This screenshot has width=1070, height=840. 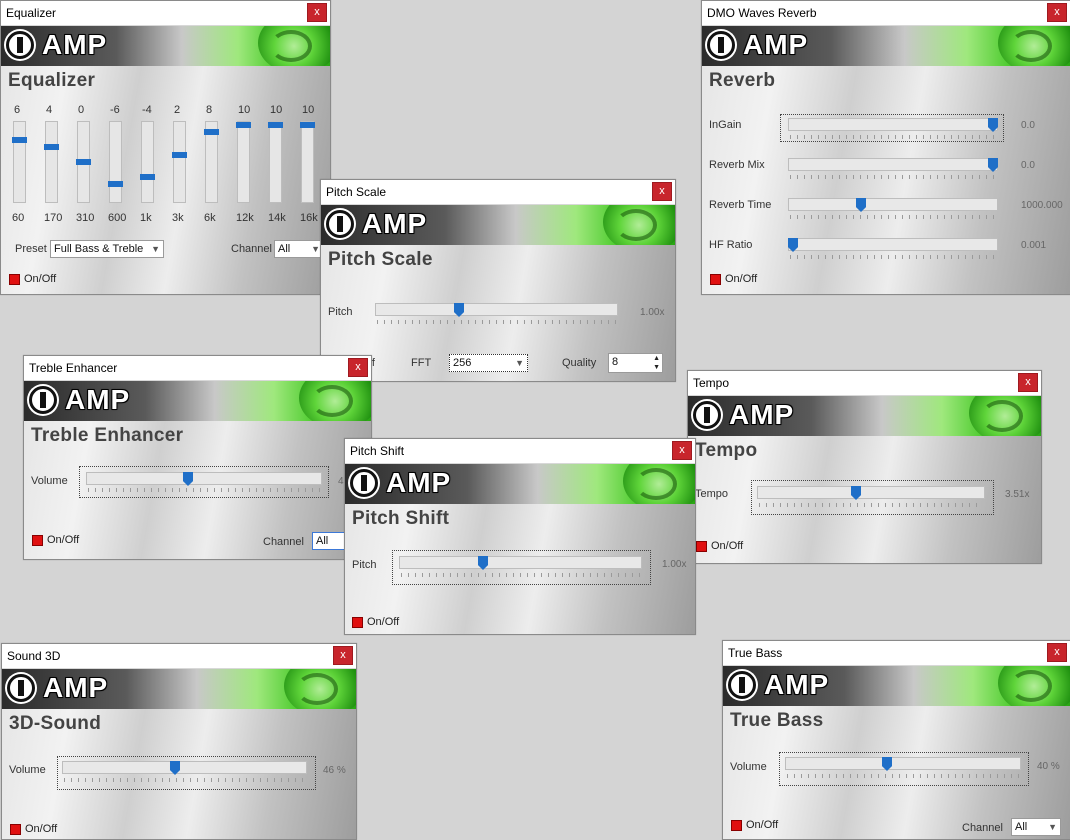 I want to click on focus-outline, so click(x=186, y=773).